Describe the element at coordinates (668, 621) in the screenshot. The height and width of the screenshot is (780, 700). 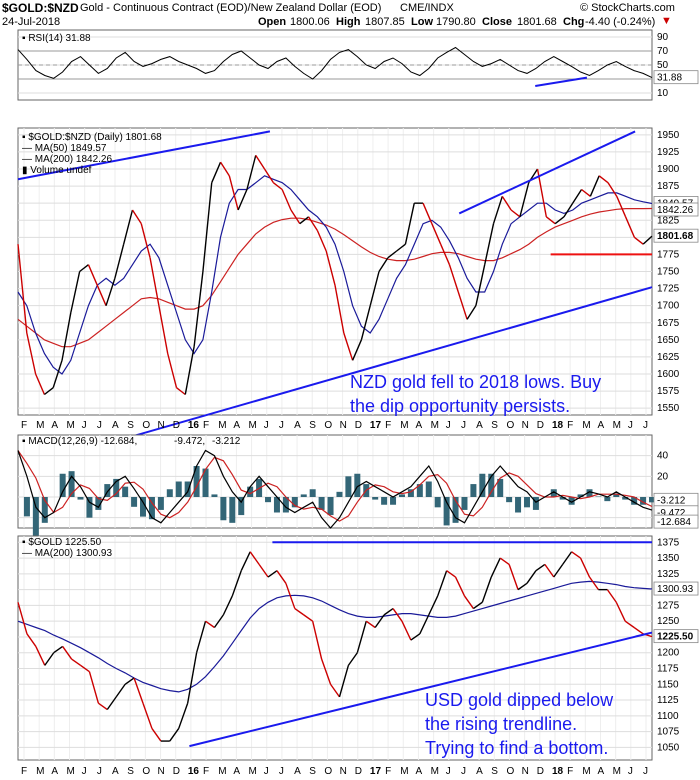
I see `gold-tick-label: 1250` at that location.